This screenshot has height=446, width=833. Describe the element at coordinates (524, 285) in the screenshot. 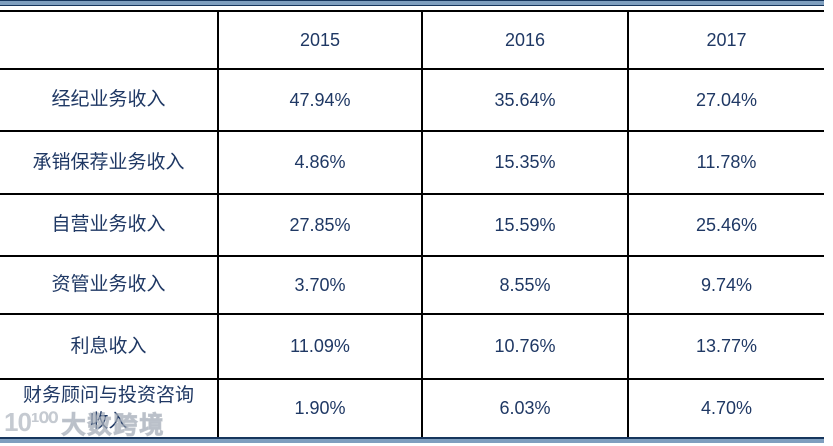

I see `cell-value: 8.55%` at that location.